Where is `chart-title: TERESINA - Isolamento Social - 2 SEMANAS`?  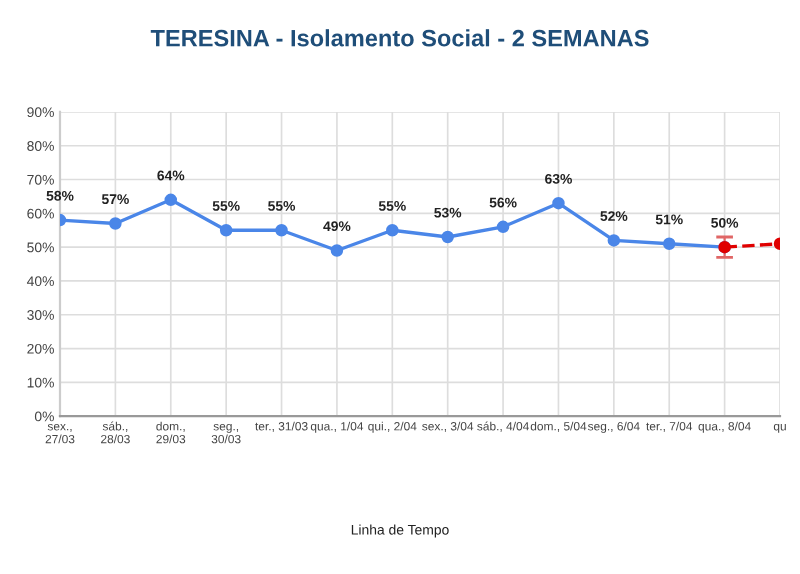
chart-title: TERESINA - Isolamento Social - 2 SEMANAS is located at coordinates (399, 38).